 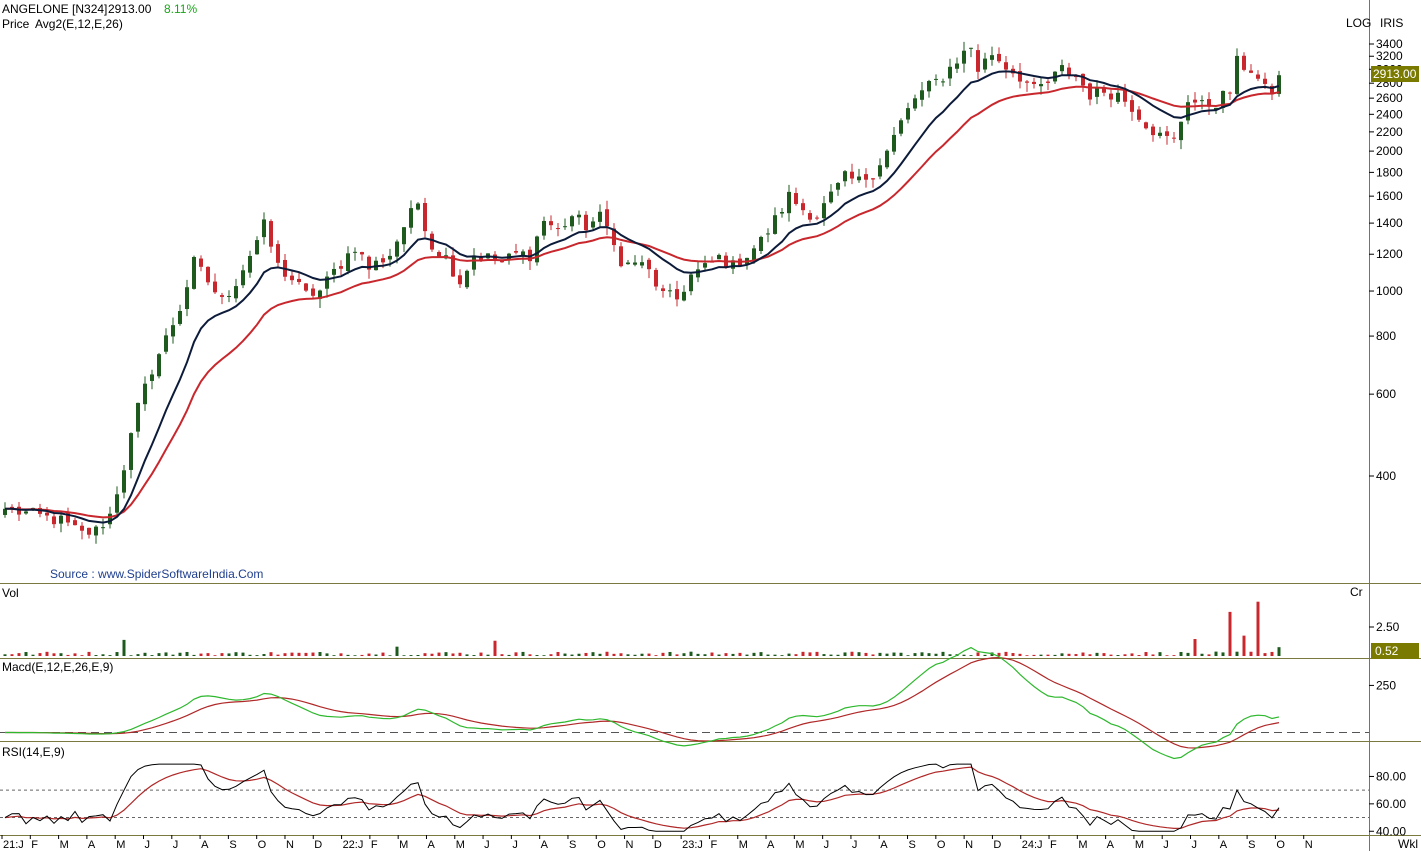 I want to click on scale-mode-button: LOG, so click(x=1358, y=23).